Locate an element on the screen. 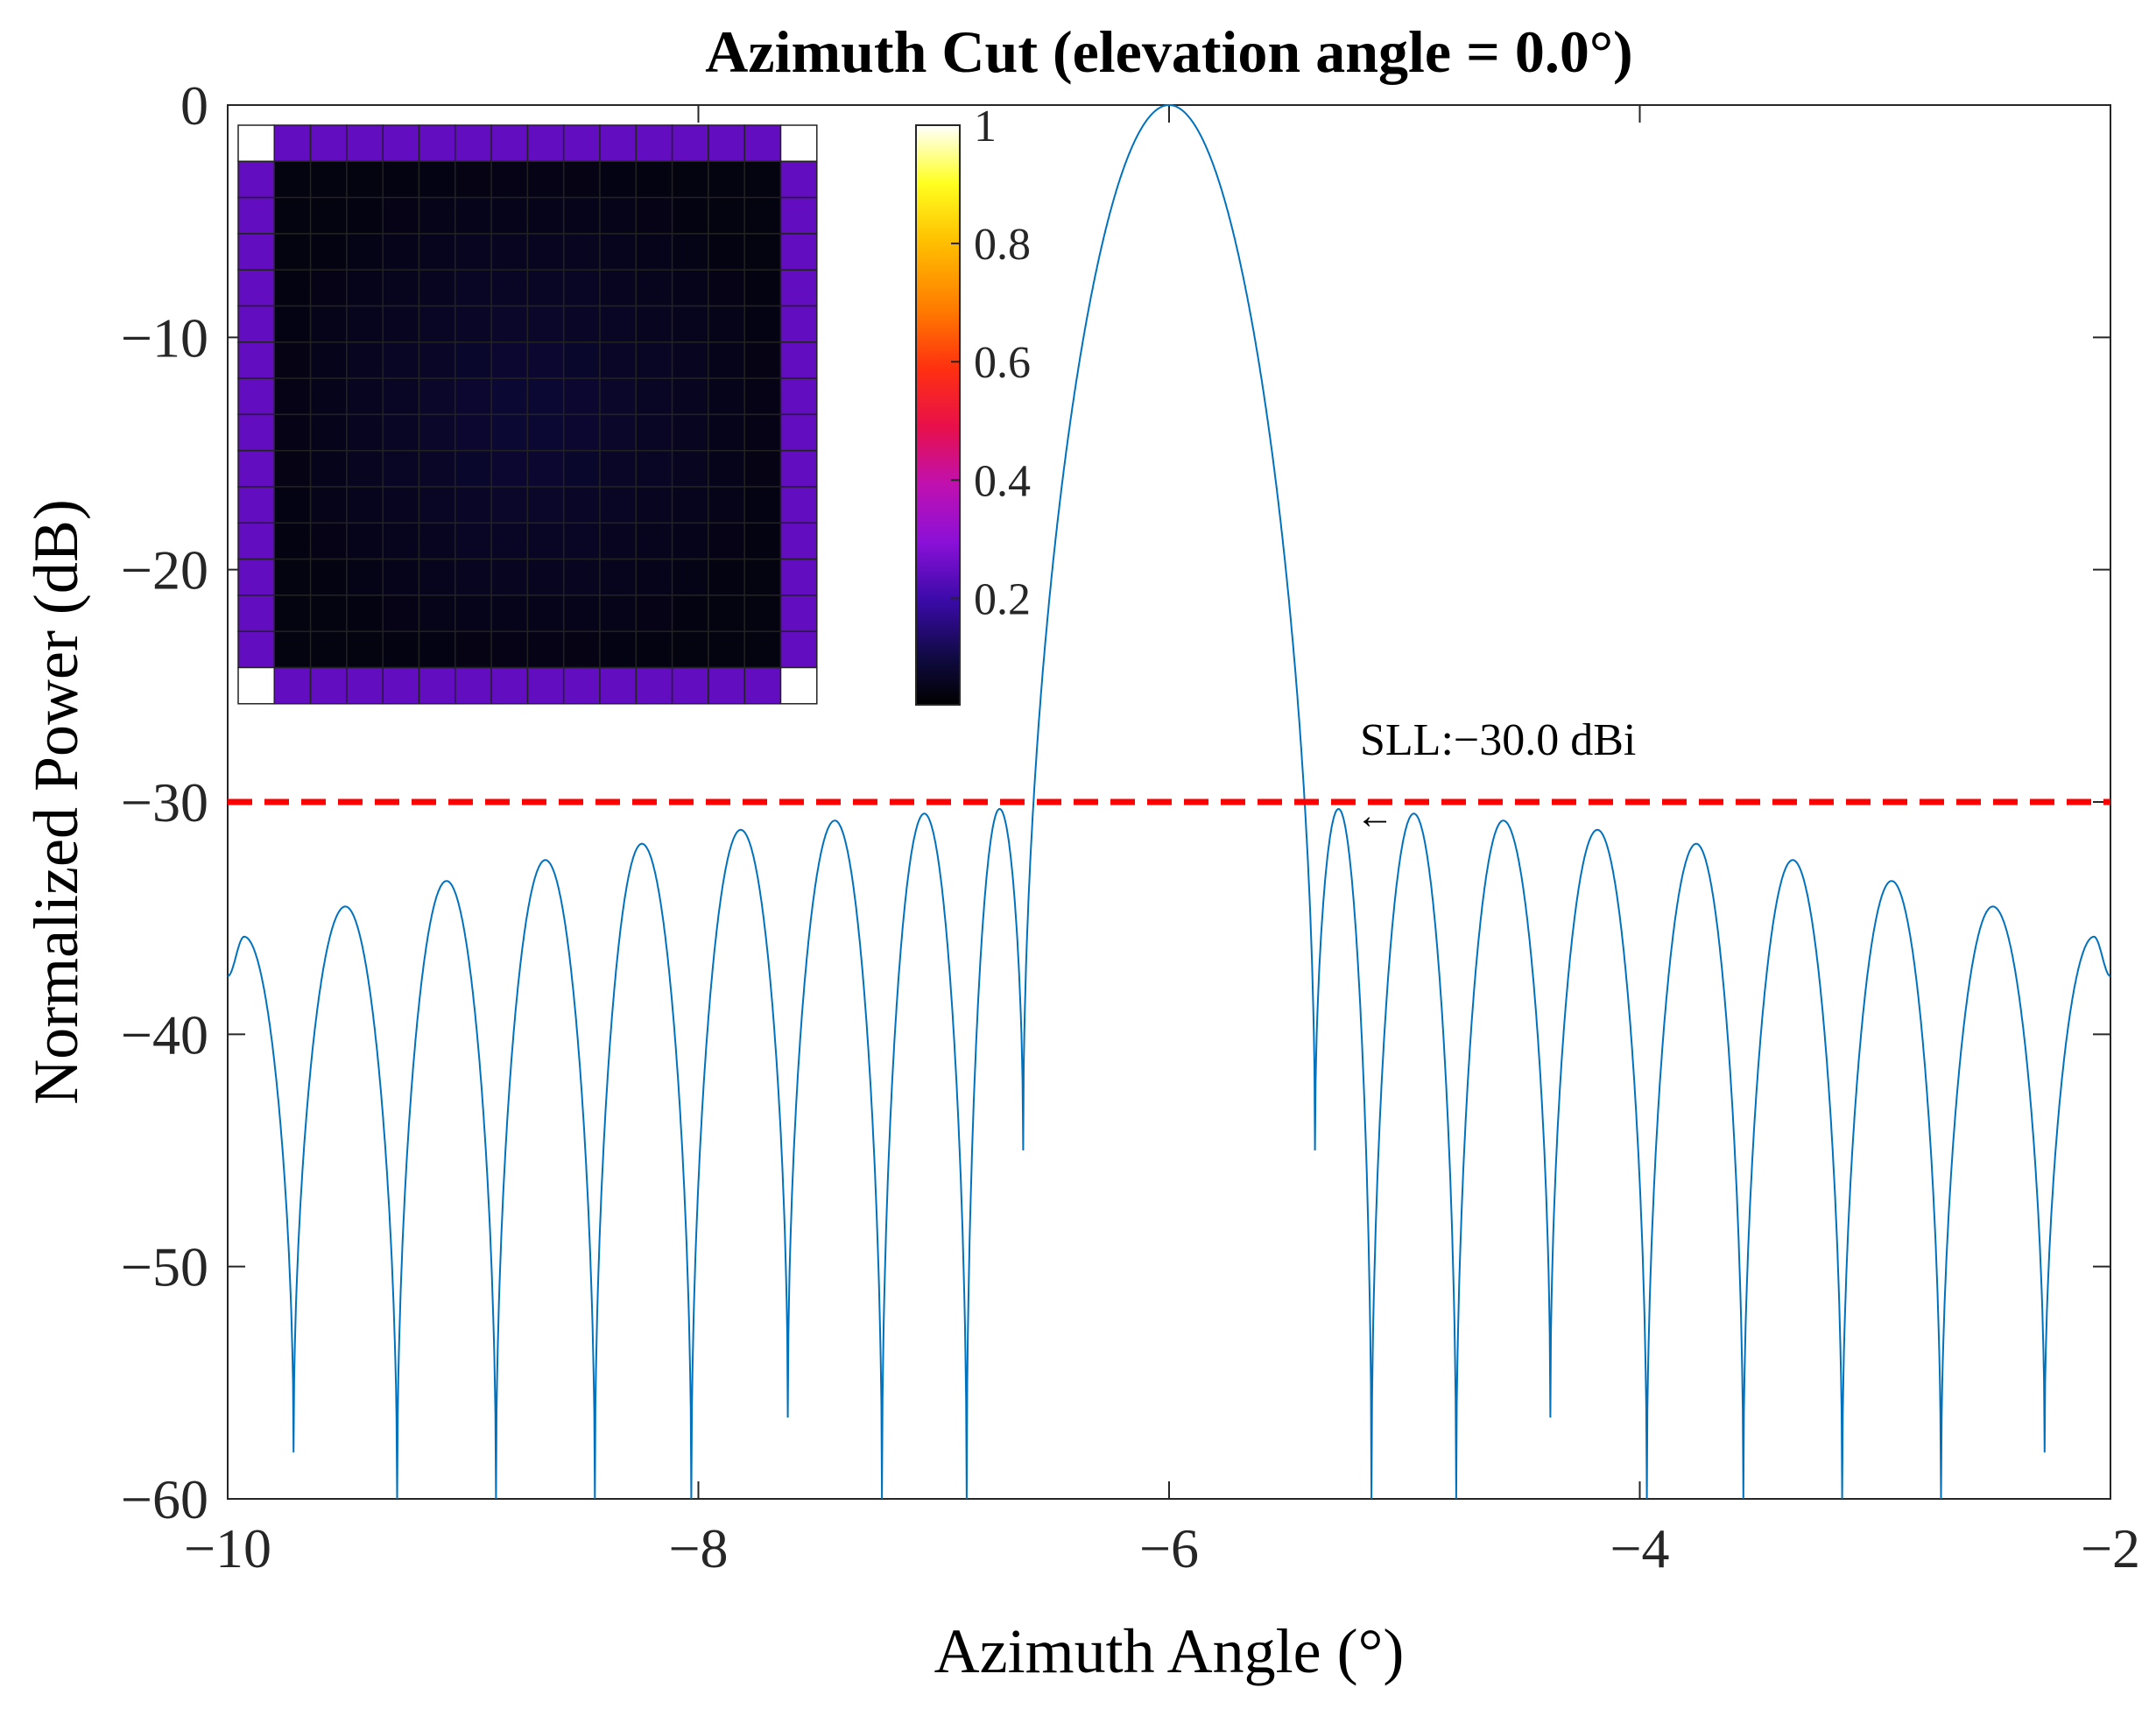 The height and width of the screenshot is (1709, 2156). colorbar-tick-label: 0.4 is located at coordinates (1003, 481).